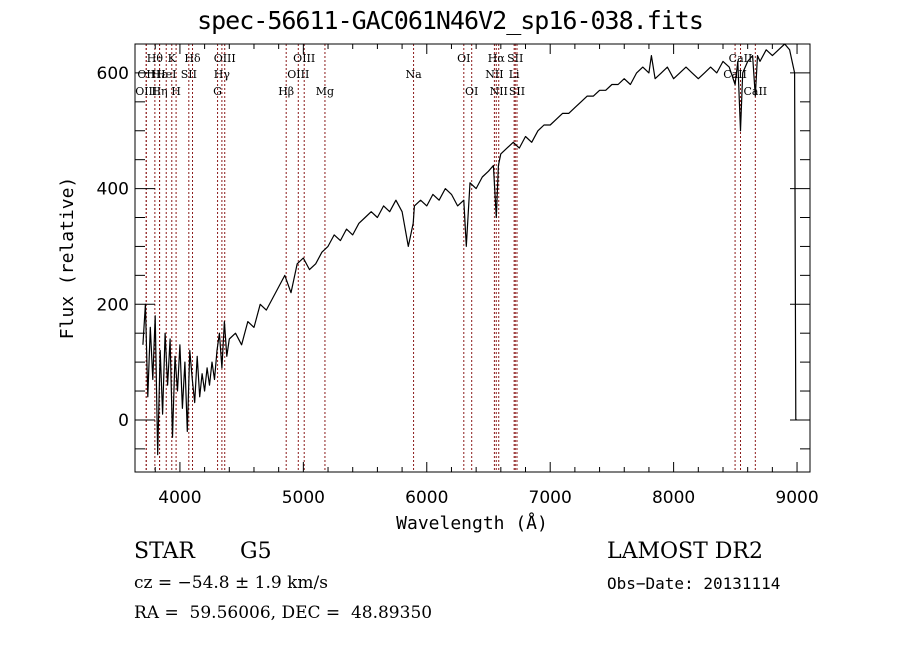 Image resolution: width=900 pixels, height=649 pixels. Describe the element at coordinates (286, 91) in the screenshot. I see `spectral-line-label: Hβ` at that location.